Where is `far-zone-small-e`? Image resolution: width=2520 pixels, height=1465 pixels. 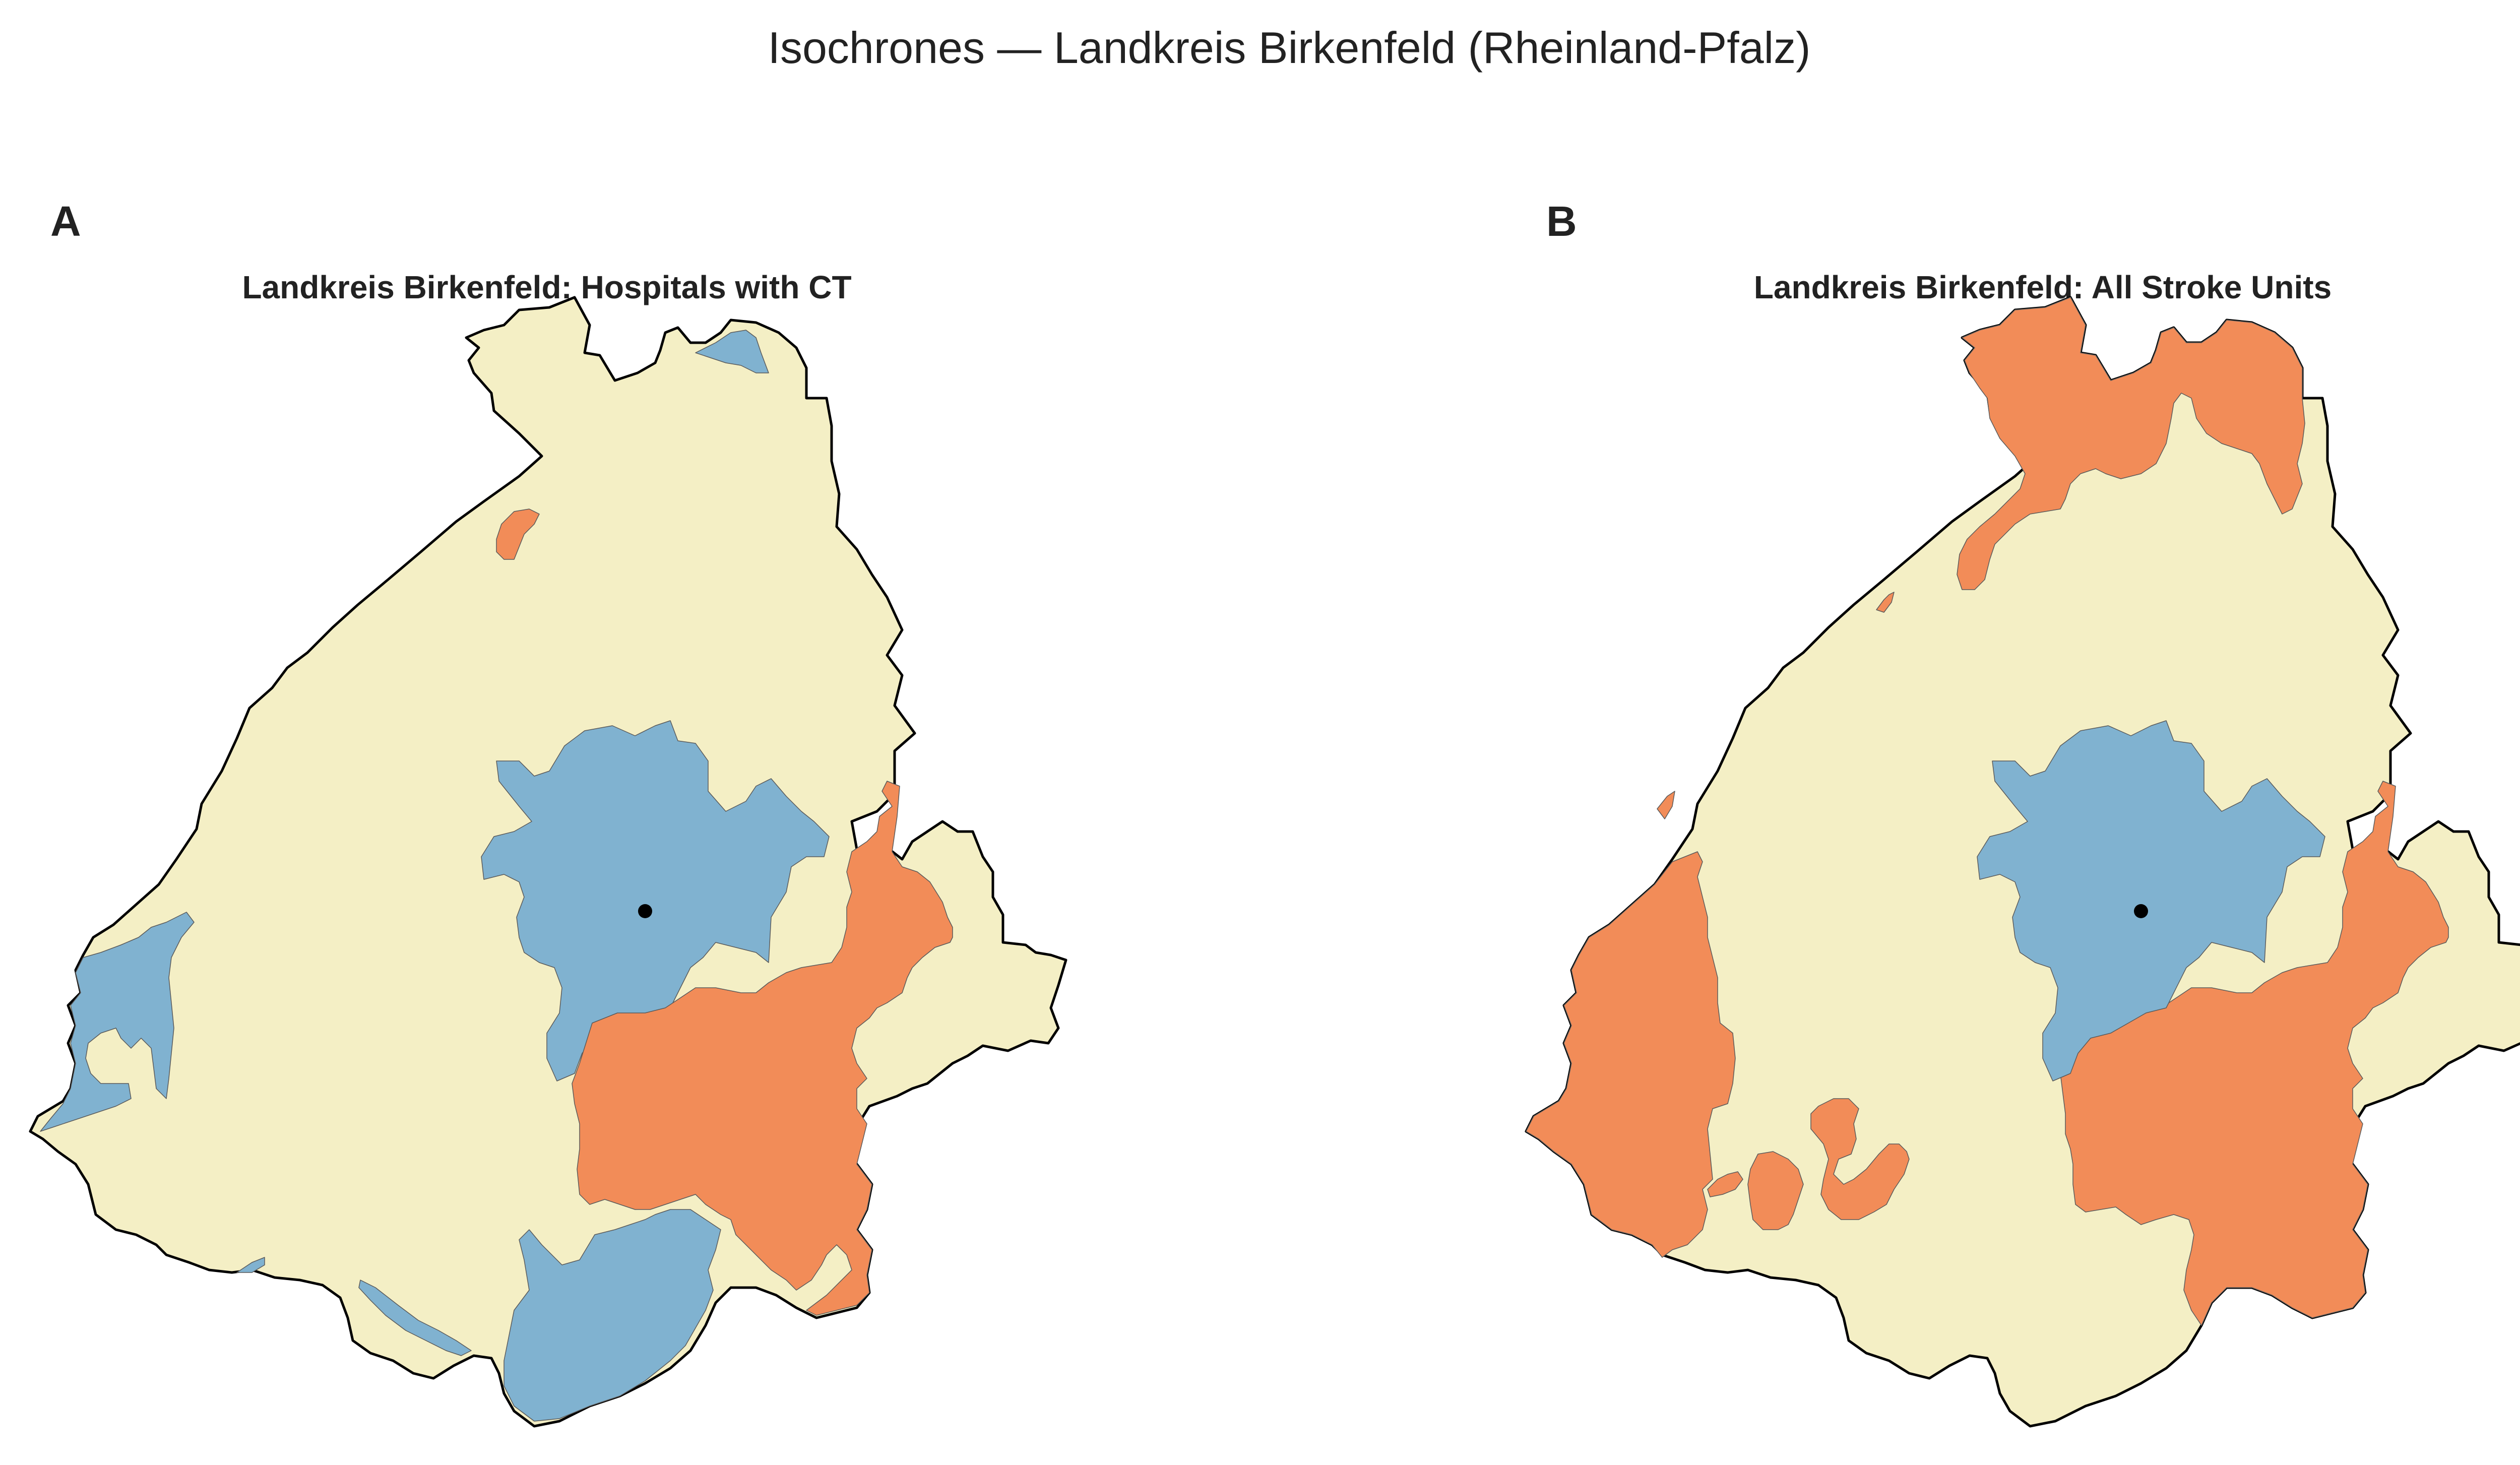 far-zone-small-e is located at coordinates (1886, 602).